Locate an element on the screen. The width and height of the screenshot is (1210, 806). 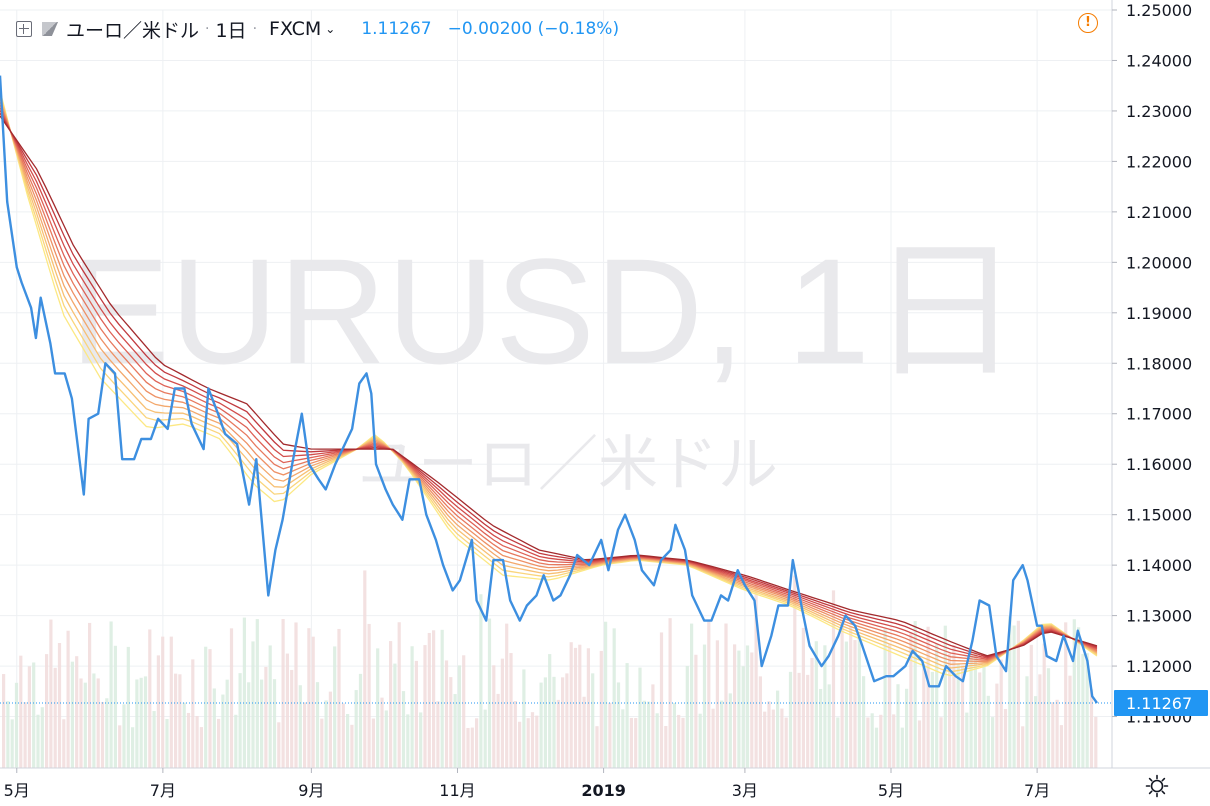
interval-label: 1日 is located at coordinates (231, 30).